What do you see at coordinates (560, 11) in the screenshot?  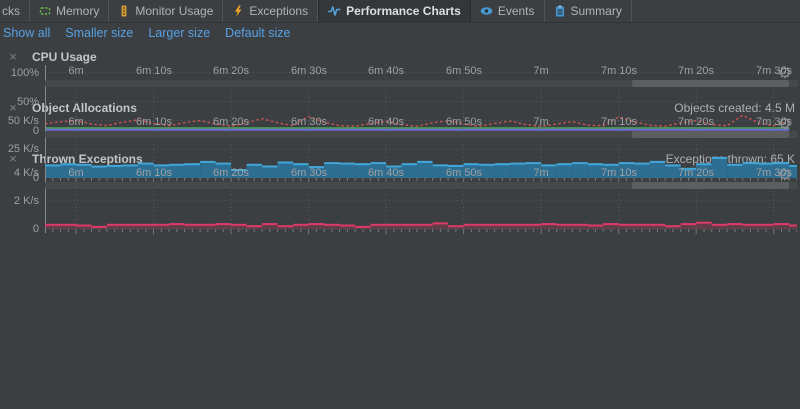 I see `clipboard-icon` at bounding box center [560, 11].